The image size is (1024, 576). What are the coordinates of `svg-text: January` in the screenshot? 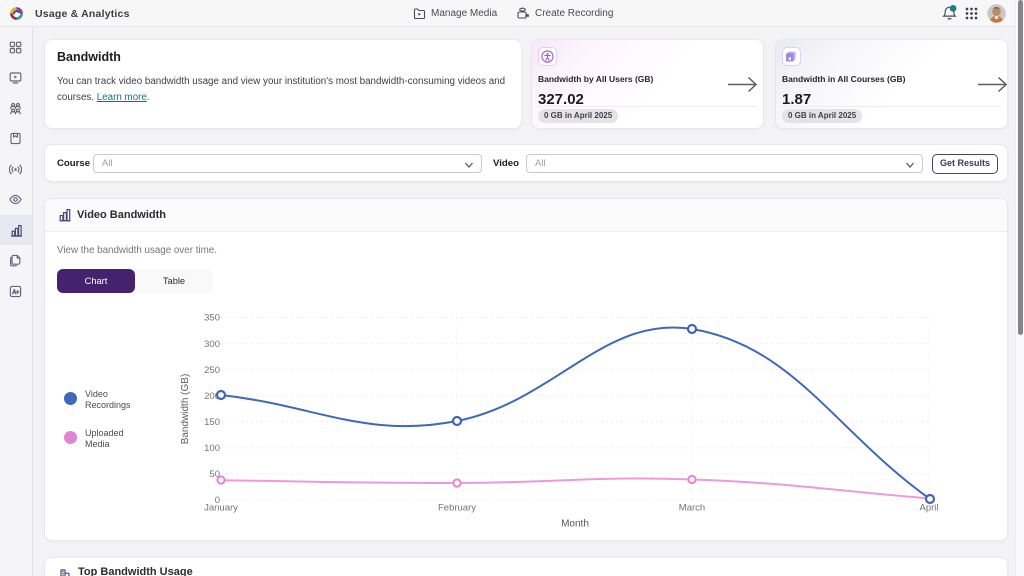 It's located at (221, 508).